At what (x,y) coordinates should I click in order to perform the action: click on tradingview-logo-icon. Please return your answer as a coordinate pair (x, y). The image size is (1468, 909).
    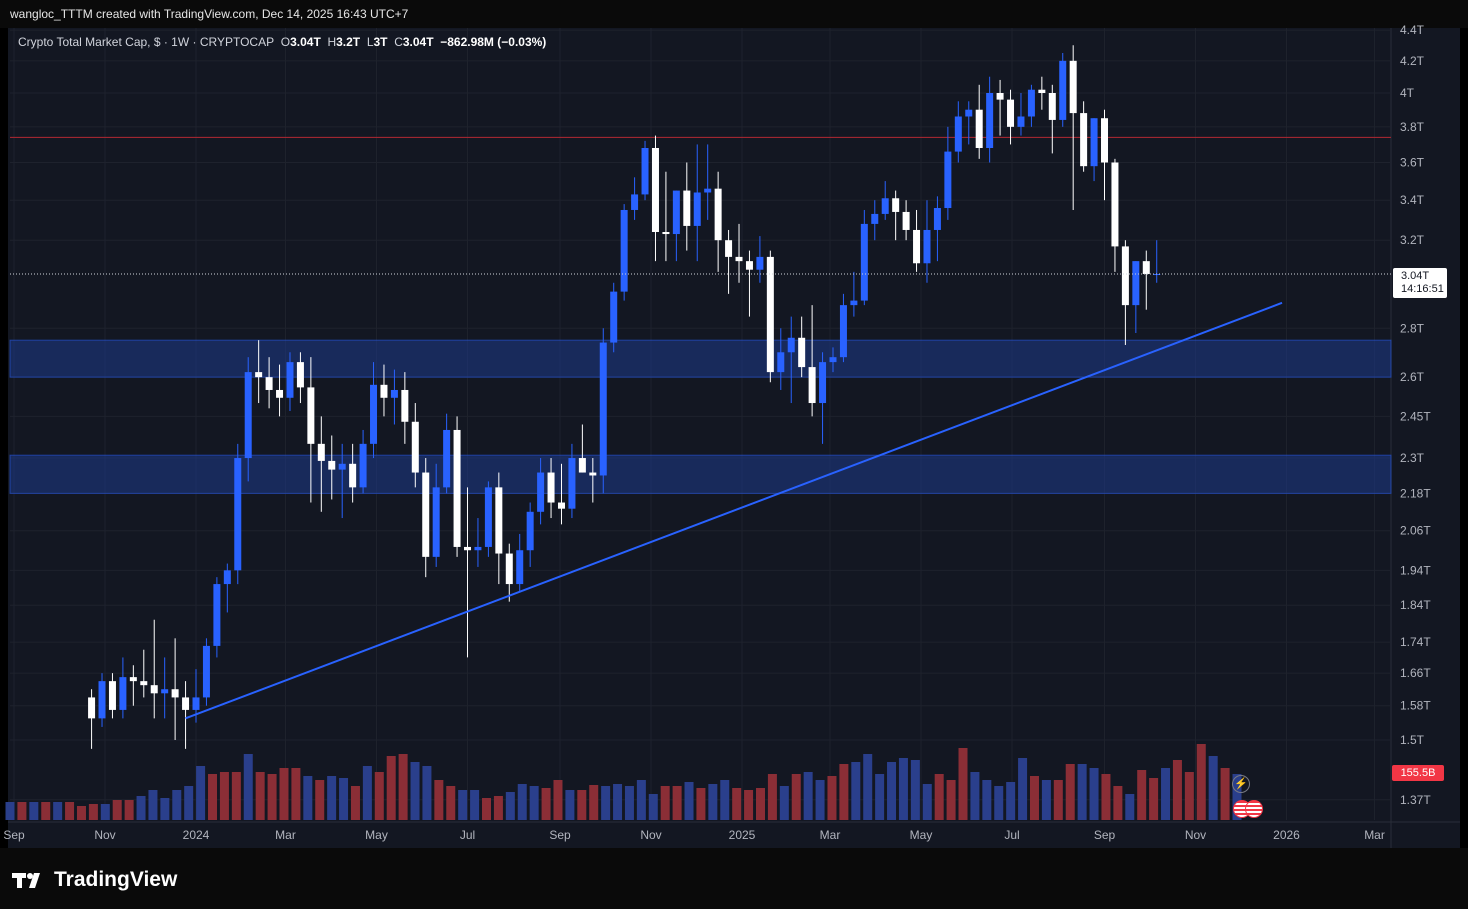
    Looking at the image, I should click on (26, 880).